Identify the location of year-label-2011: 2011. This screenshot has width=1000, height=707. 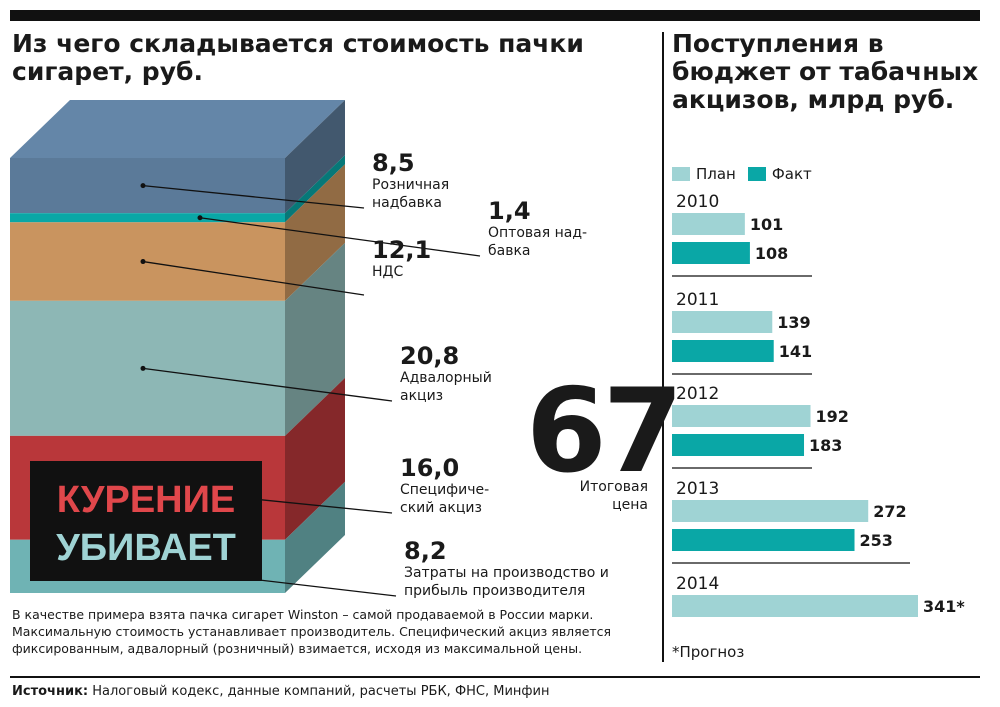
(697, 300).